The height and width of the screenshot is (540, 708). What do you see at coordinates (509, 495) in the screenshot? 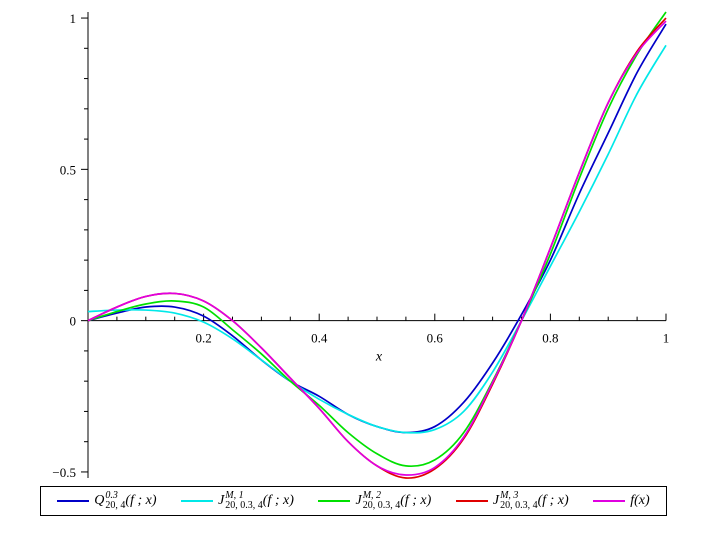
I see `legend-superscript: M, 3` at bounding box center [509, 495].